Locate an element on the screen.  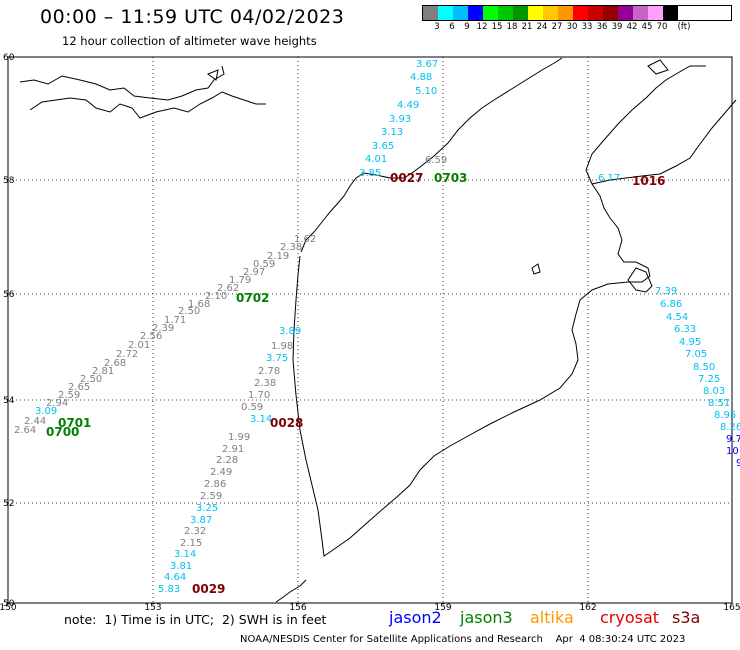
kamchatka-west-coast is located at coordinates (431, 155).